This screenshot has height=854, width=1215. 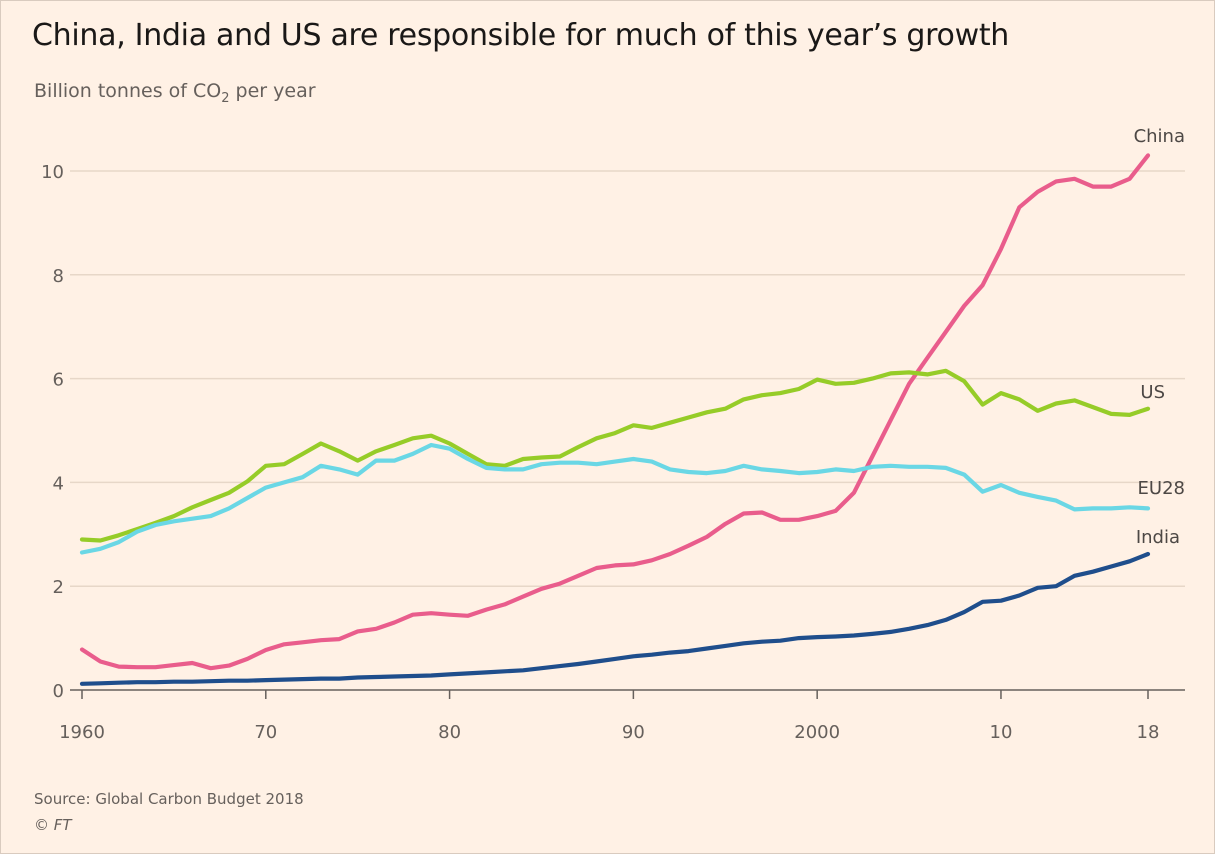 I want to click on y-tick-label: 4, so click(x=58, y=483).